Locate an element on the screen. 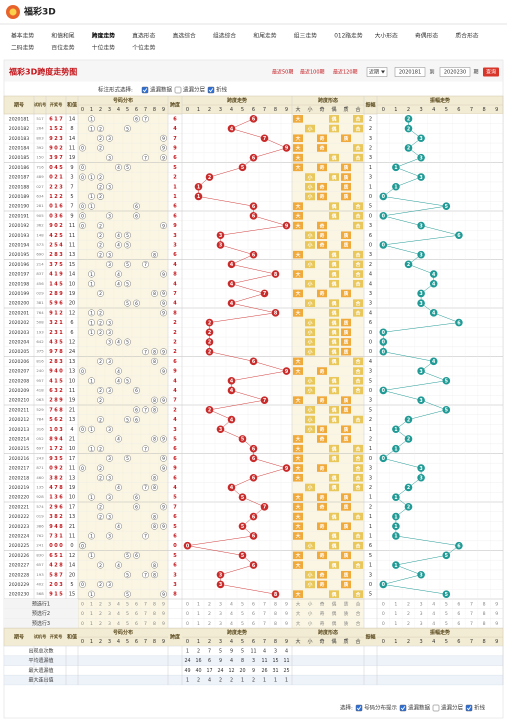  nav-tab: 奇偶形态 is located at coordinates (426, 36).